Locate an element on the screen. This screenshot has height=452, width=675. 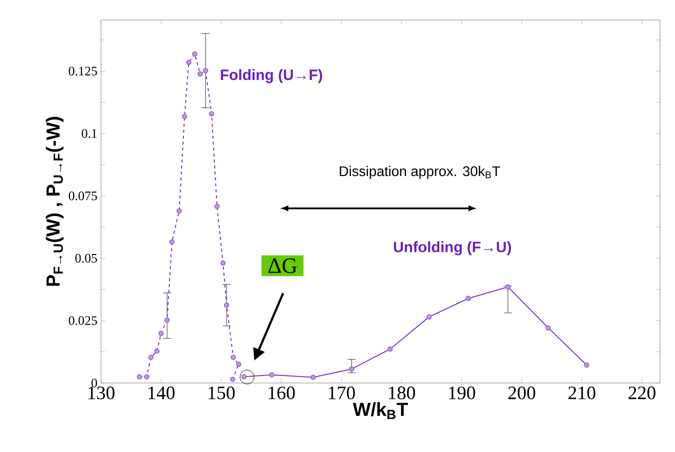
x-tick-label: 180 is located at coordinates (402, 393).